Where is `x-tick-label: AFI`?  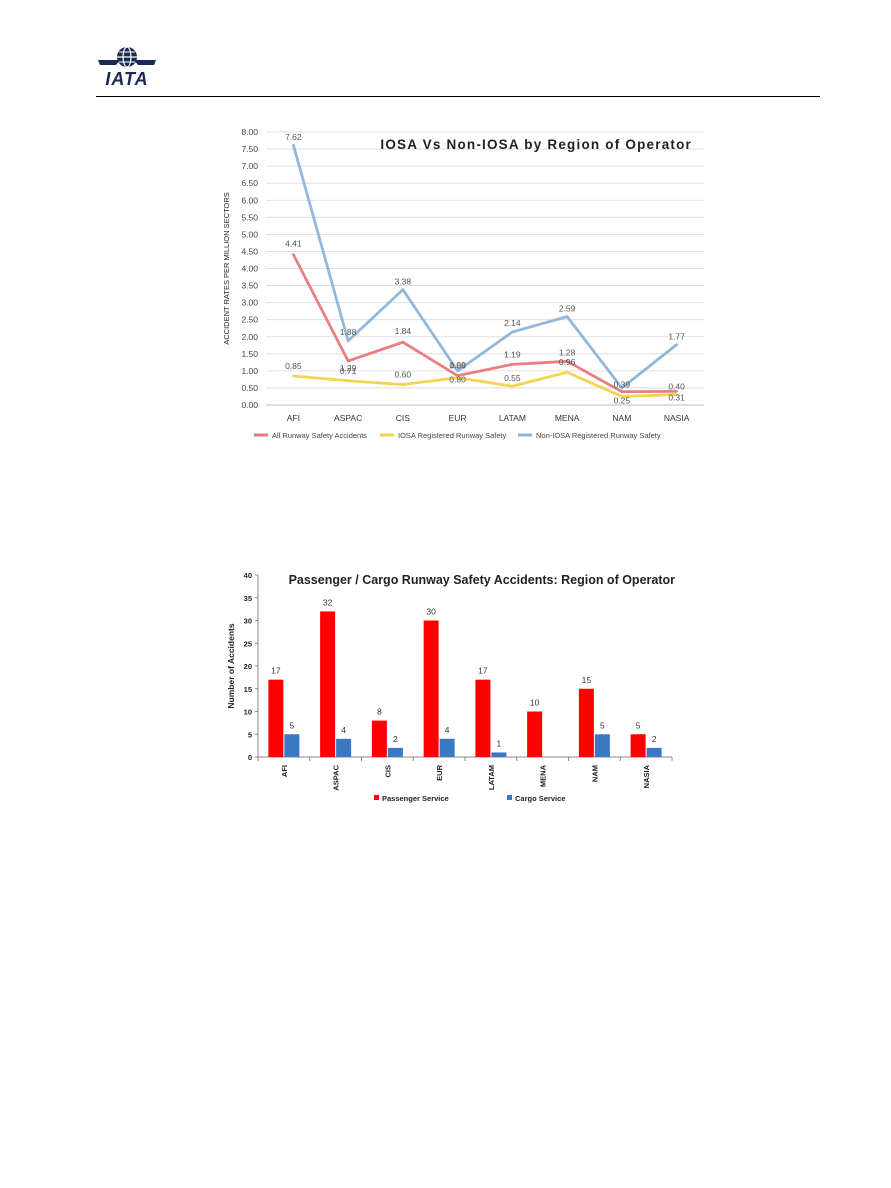
x-tick-label: AFI is located at coordinates (284, 771).